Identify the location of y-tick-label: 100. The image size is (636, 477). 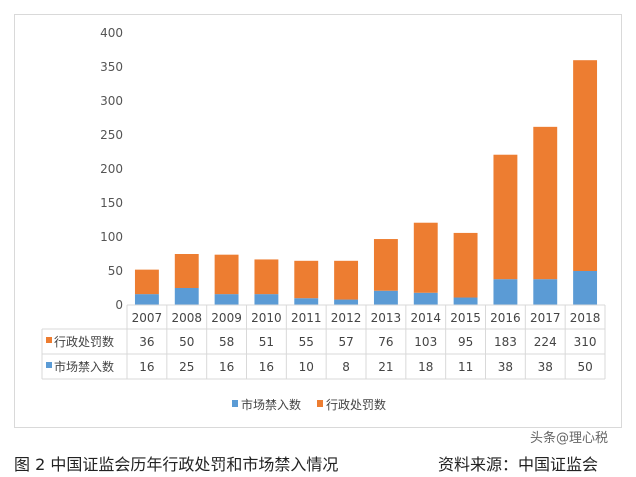
(111, 237).